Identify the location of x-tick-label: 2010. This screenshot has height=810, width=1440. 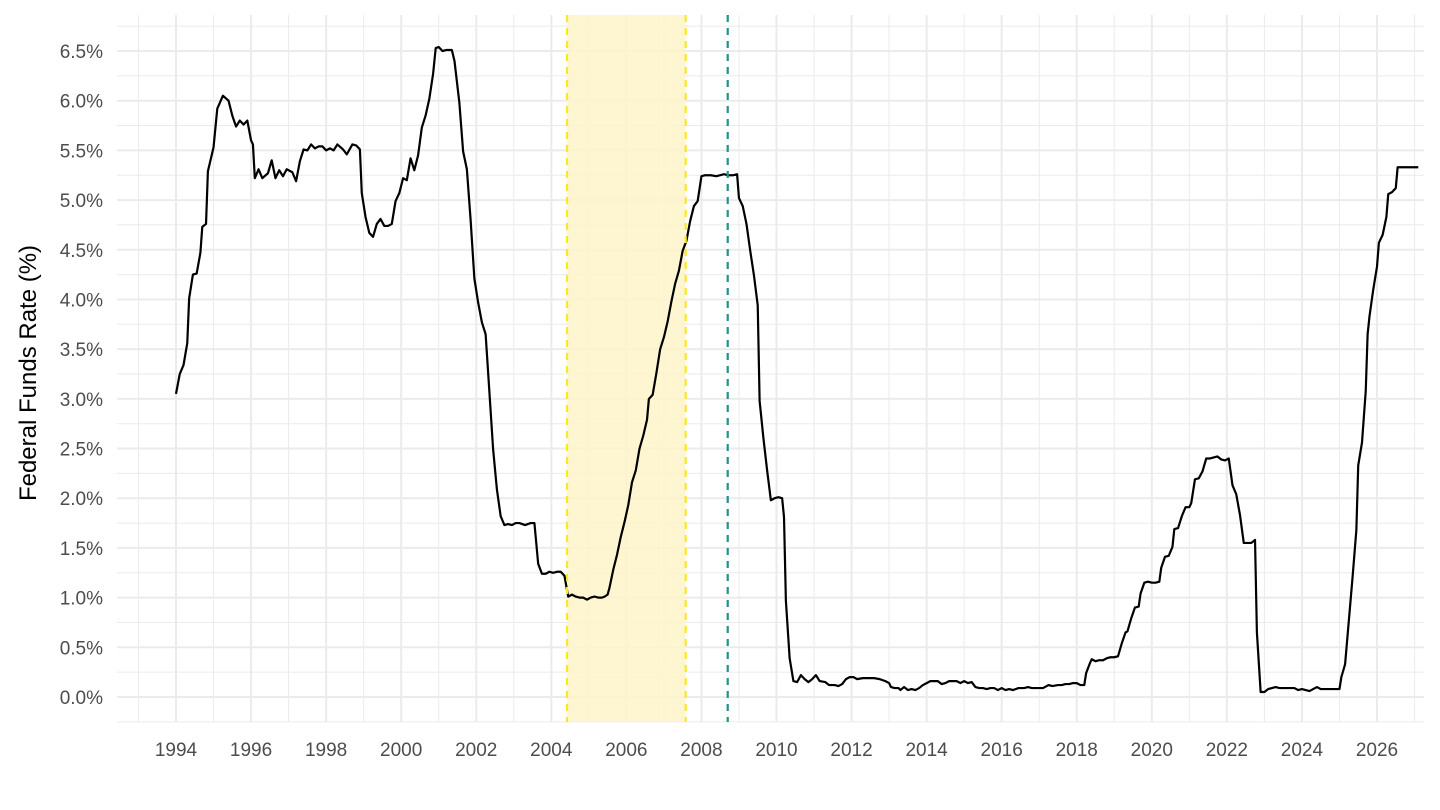
(776, 750).